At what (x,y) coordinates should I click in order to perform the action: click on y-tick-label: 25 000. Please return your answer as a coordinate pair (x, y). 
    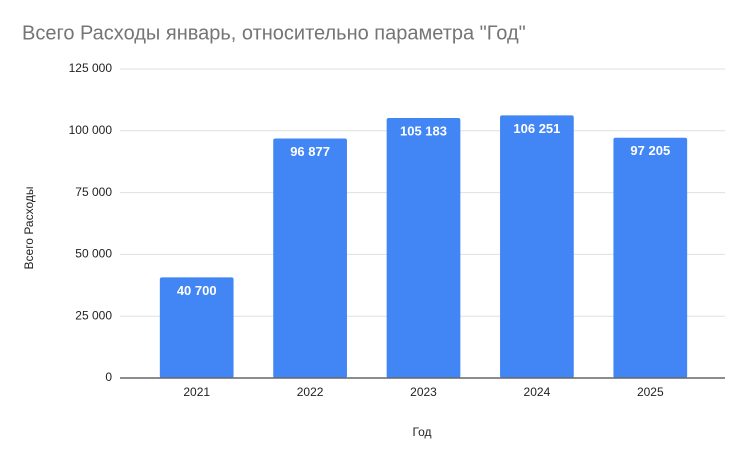
    Looking at the image, I should click on (93, 315).